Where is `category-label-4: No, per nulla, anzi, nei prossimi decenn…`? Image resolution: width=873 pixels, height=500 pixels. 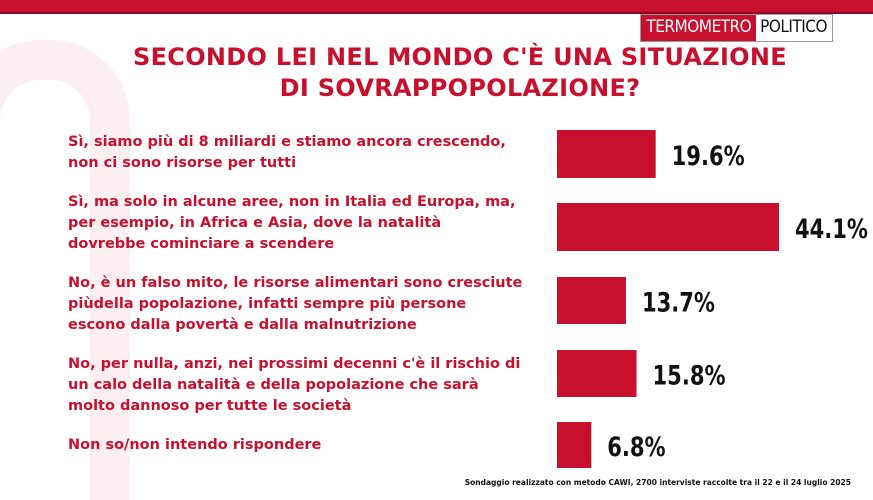
category-label-4: No, per nulla, anzi, nei prossimi decenn… is located at coordinates (313, 385).